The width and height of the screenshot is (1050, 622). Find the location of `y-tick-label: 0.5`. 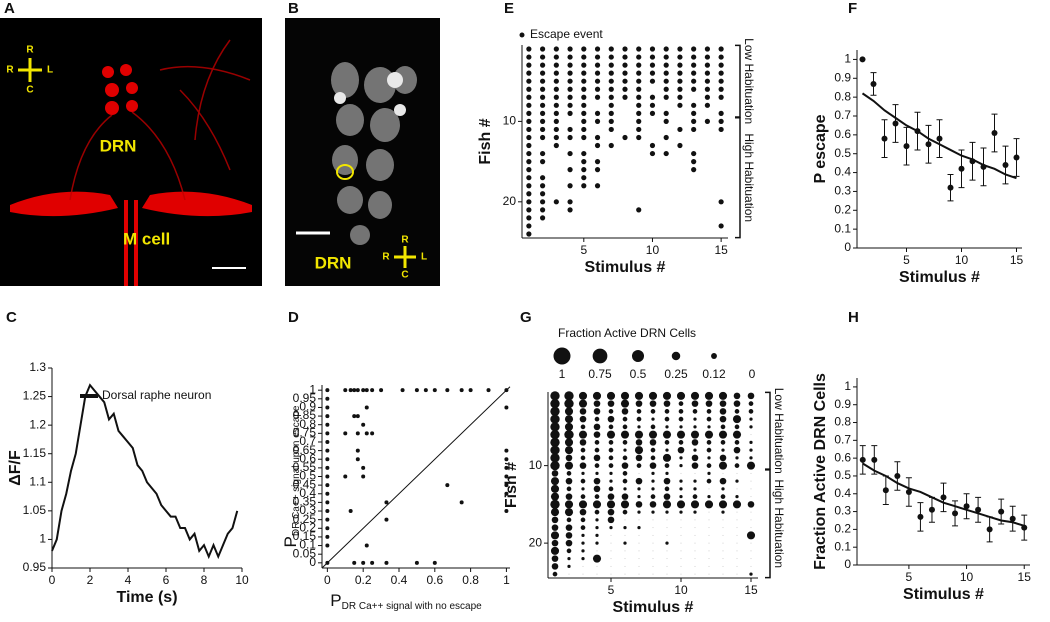

y-tick-label: 0.5 is located at coordinates (842, 475).